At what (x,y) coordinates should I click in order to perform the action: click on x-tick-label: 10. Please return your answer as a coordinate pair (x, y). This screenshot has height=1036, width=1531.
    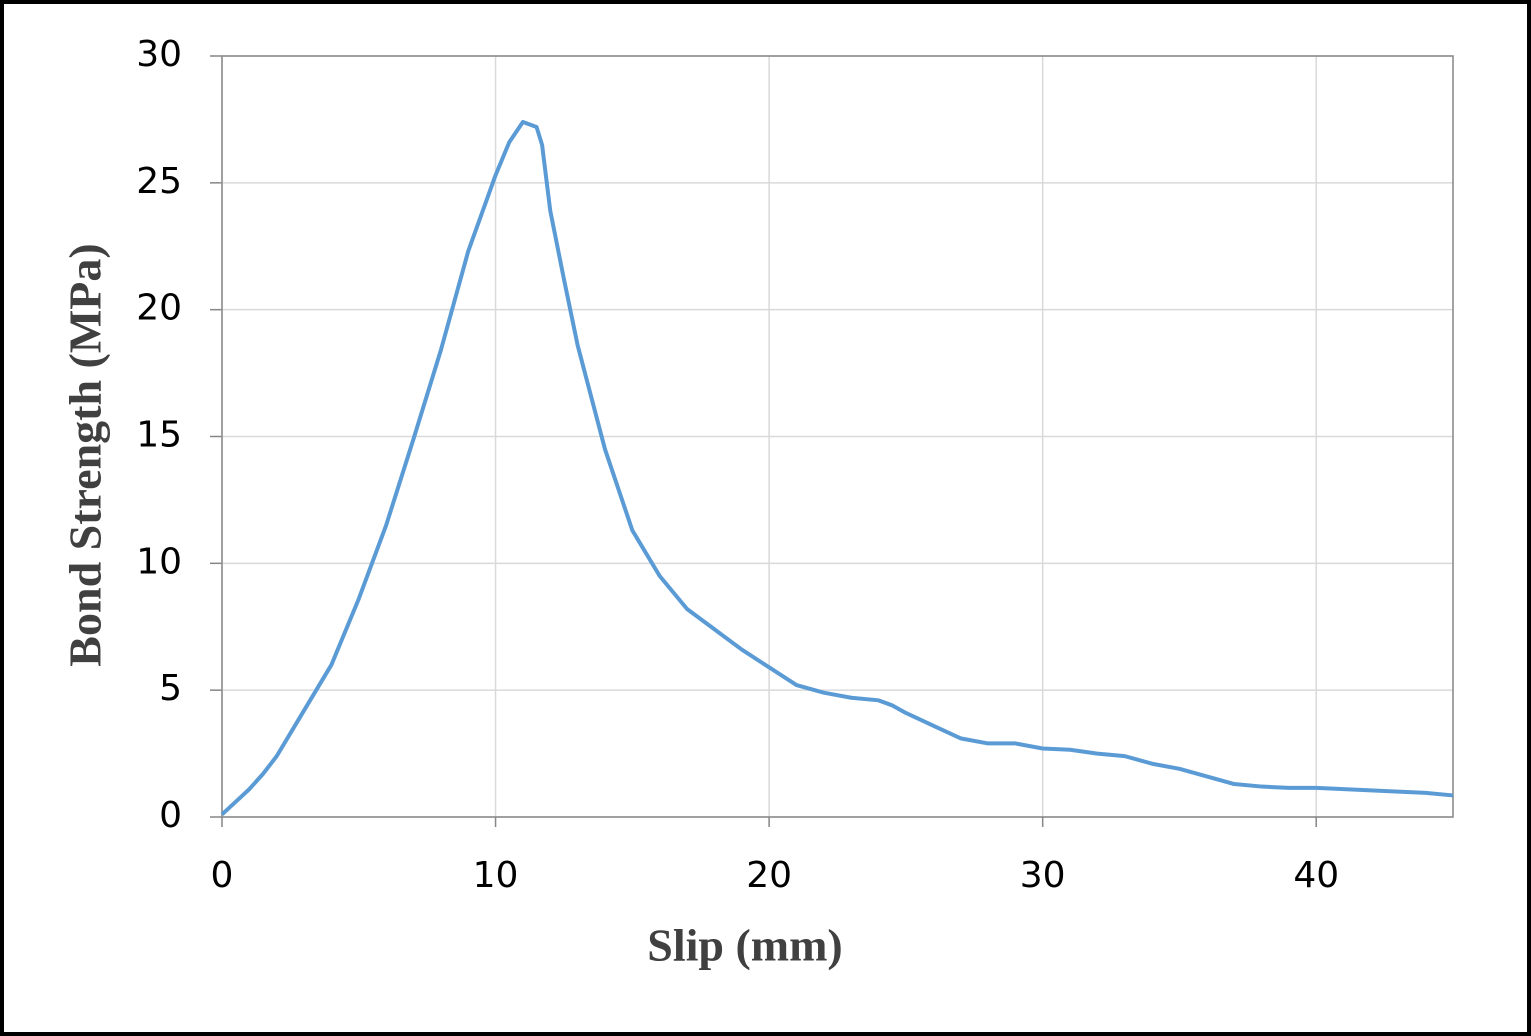
    Looking at the image, I should click on (496, 875).